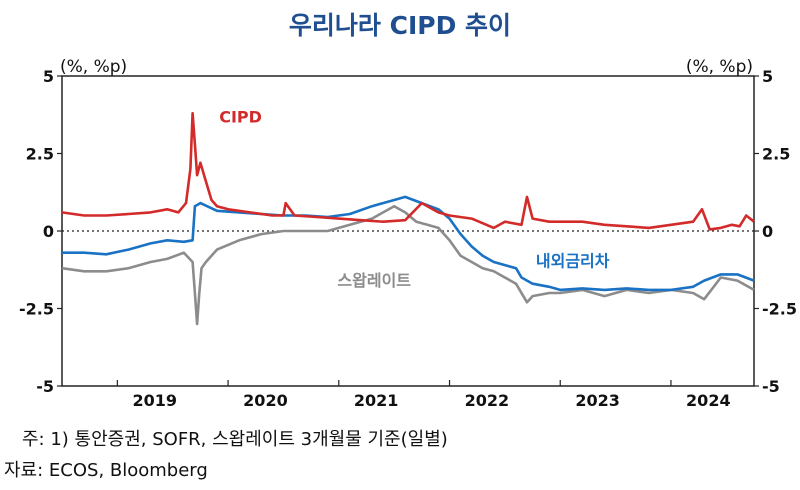 This screenshot has width=800, height=490. I want to click on x-tick-label: 2021, so click(376, 400).